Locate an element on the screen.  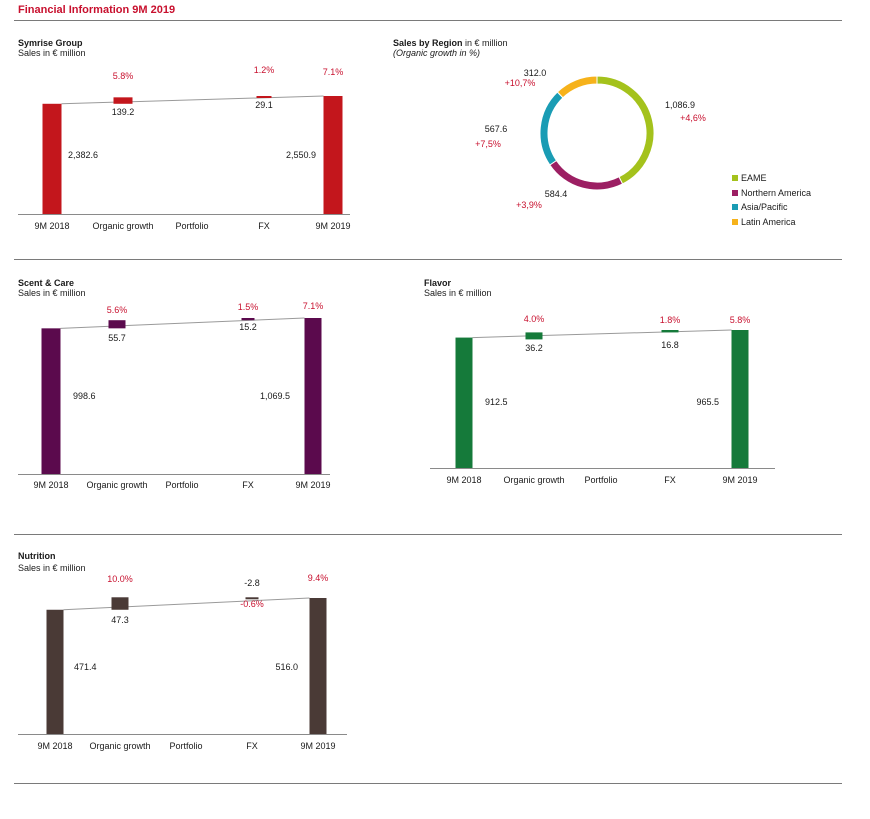
legend-item-latin-america: Latin America is located at coordinates (771, 222).